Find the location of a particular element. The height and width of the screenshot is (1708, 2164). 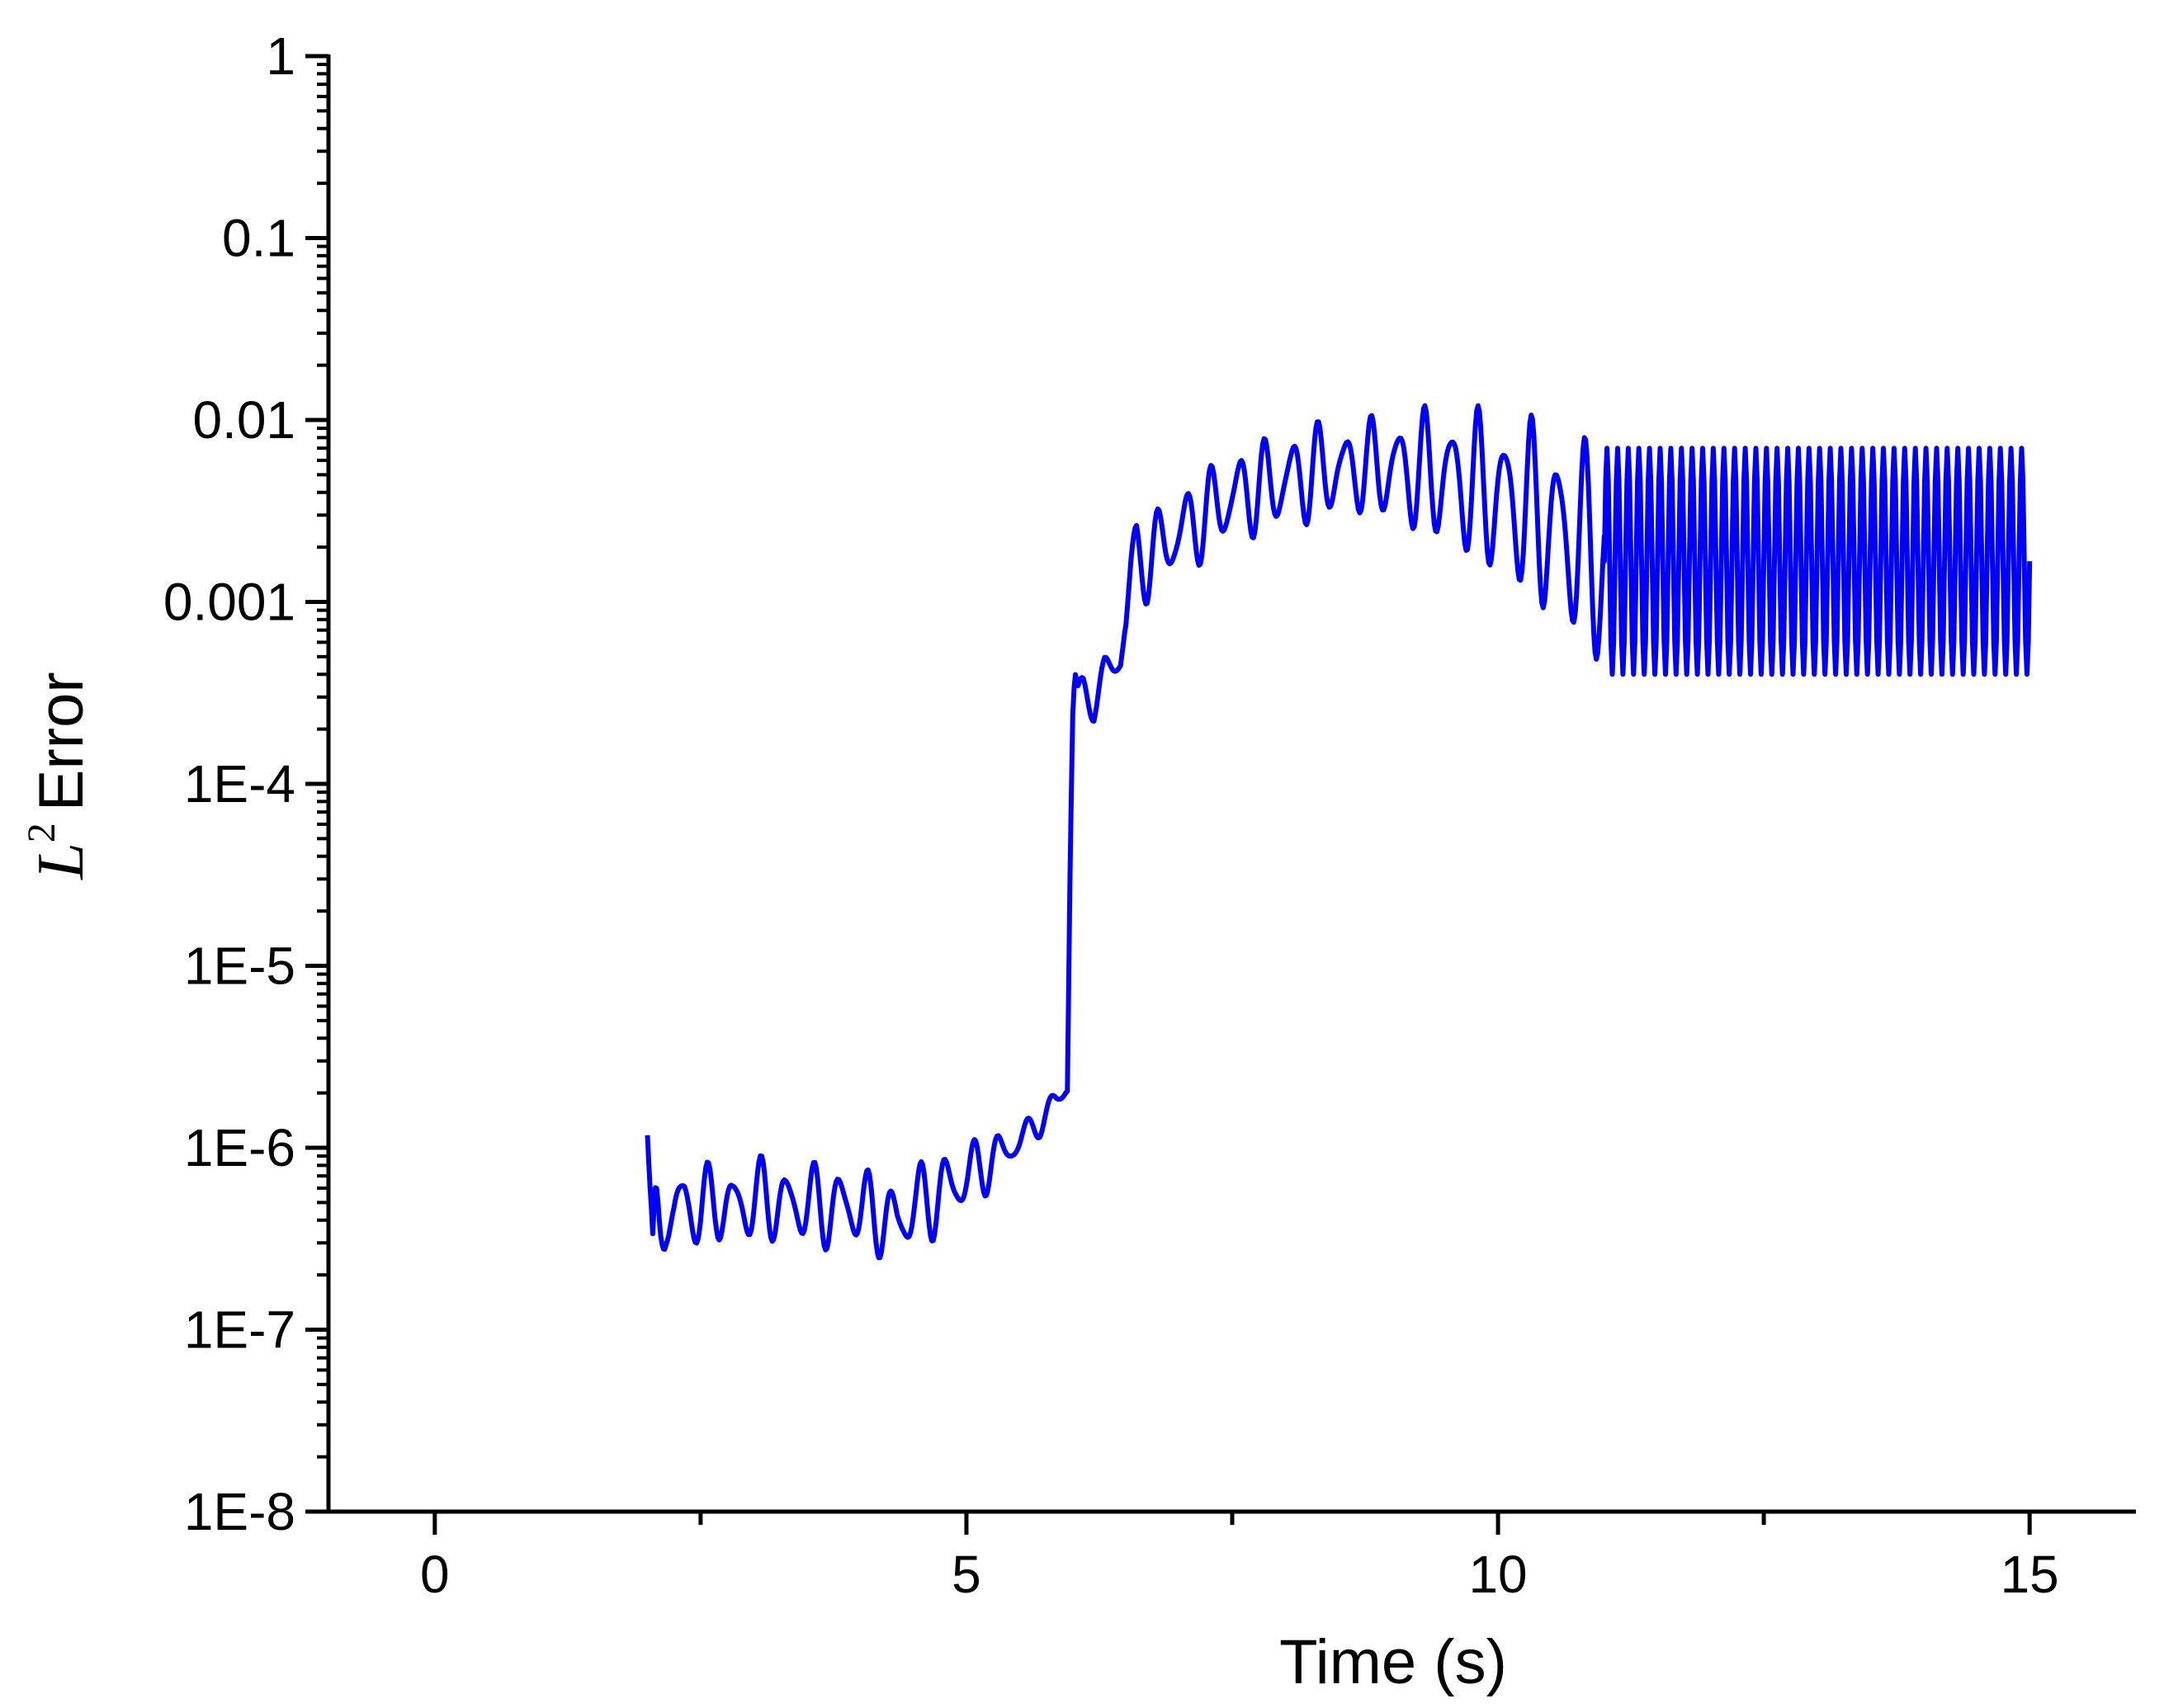

y-tick-label: 1 is located at coordinates (280, 56).